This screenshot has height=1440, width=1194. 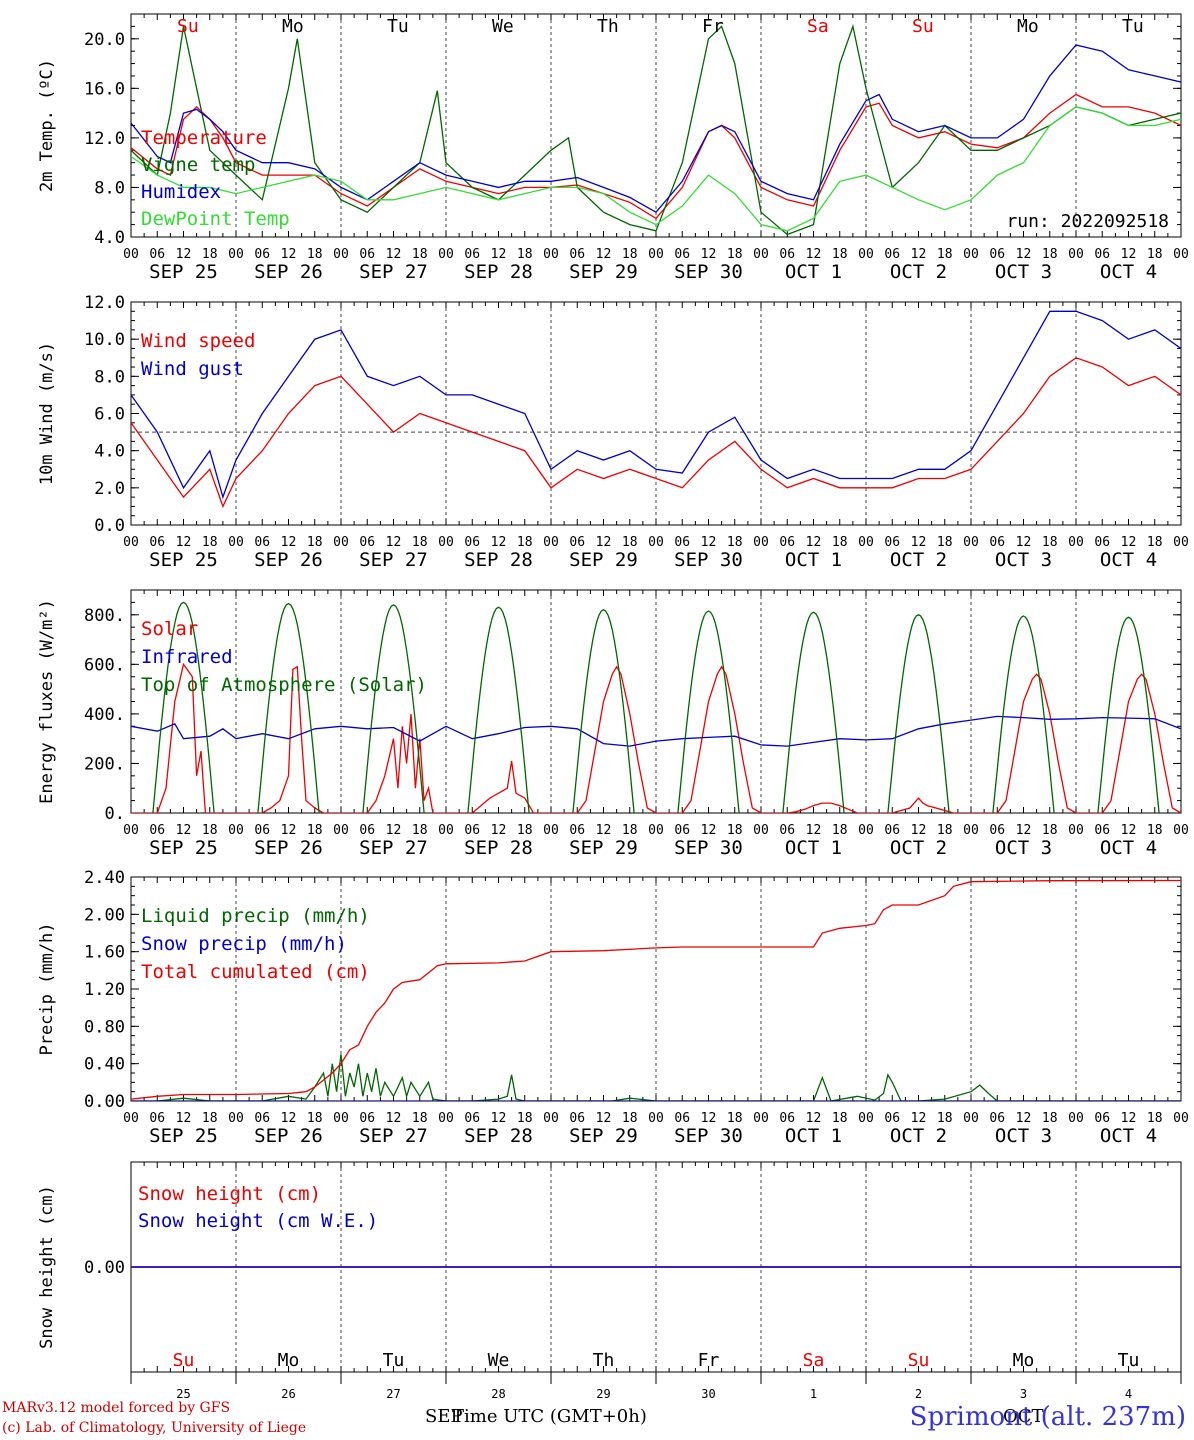 What do you see at coordinates (1128, 1394) in the screenshot?
I see `day-number-label: 4` at bounding box center [1128, 1394].